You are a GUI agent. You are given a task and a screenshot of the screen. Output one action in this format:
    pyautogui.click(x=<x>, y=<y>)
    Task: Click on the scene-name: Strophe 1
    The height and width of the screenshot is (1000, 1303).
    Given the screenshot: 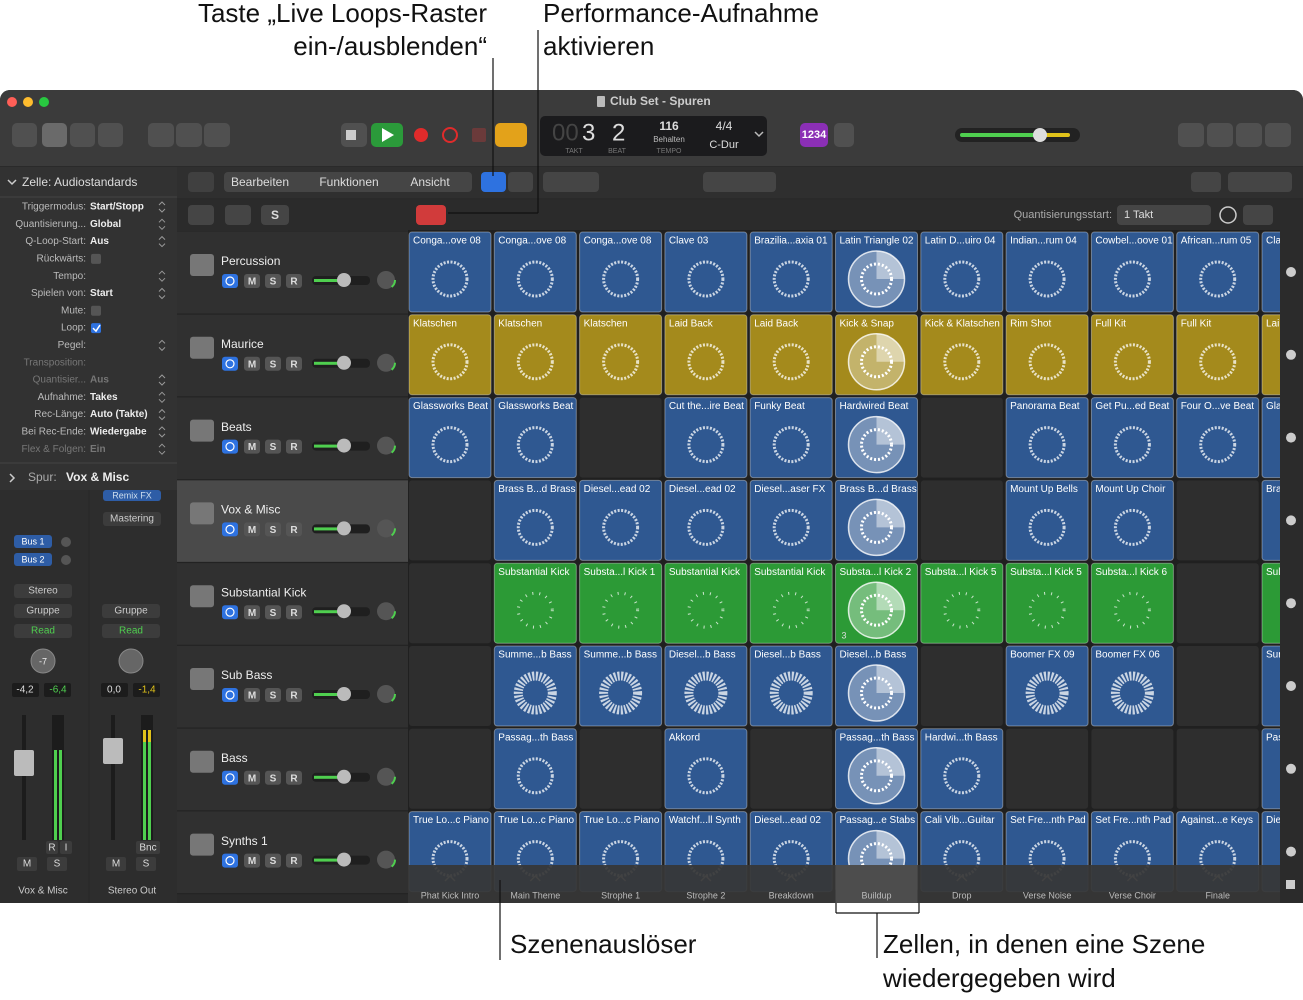 What is the action you would take?
    pyautogui.click(x=620, y=895)
    